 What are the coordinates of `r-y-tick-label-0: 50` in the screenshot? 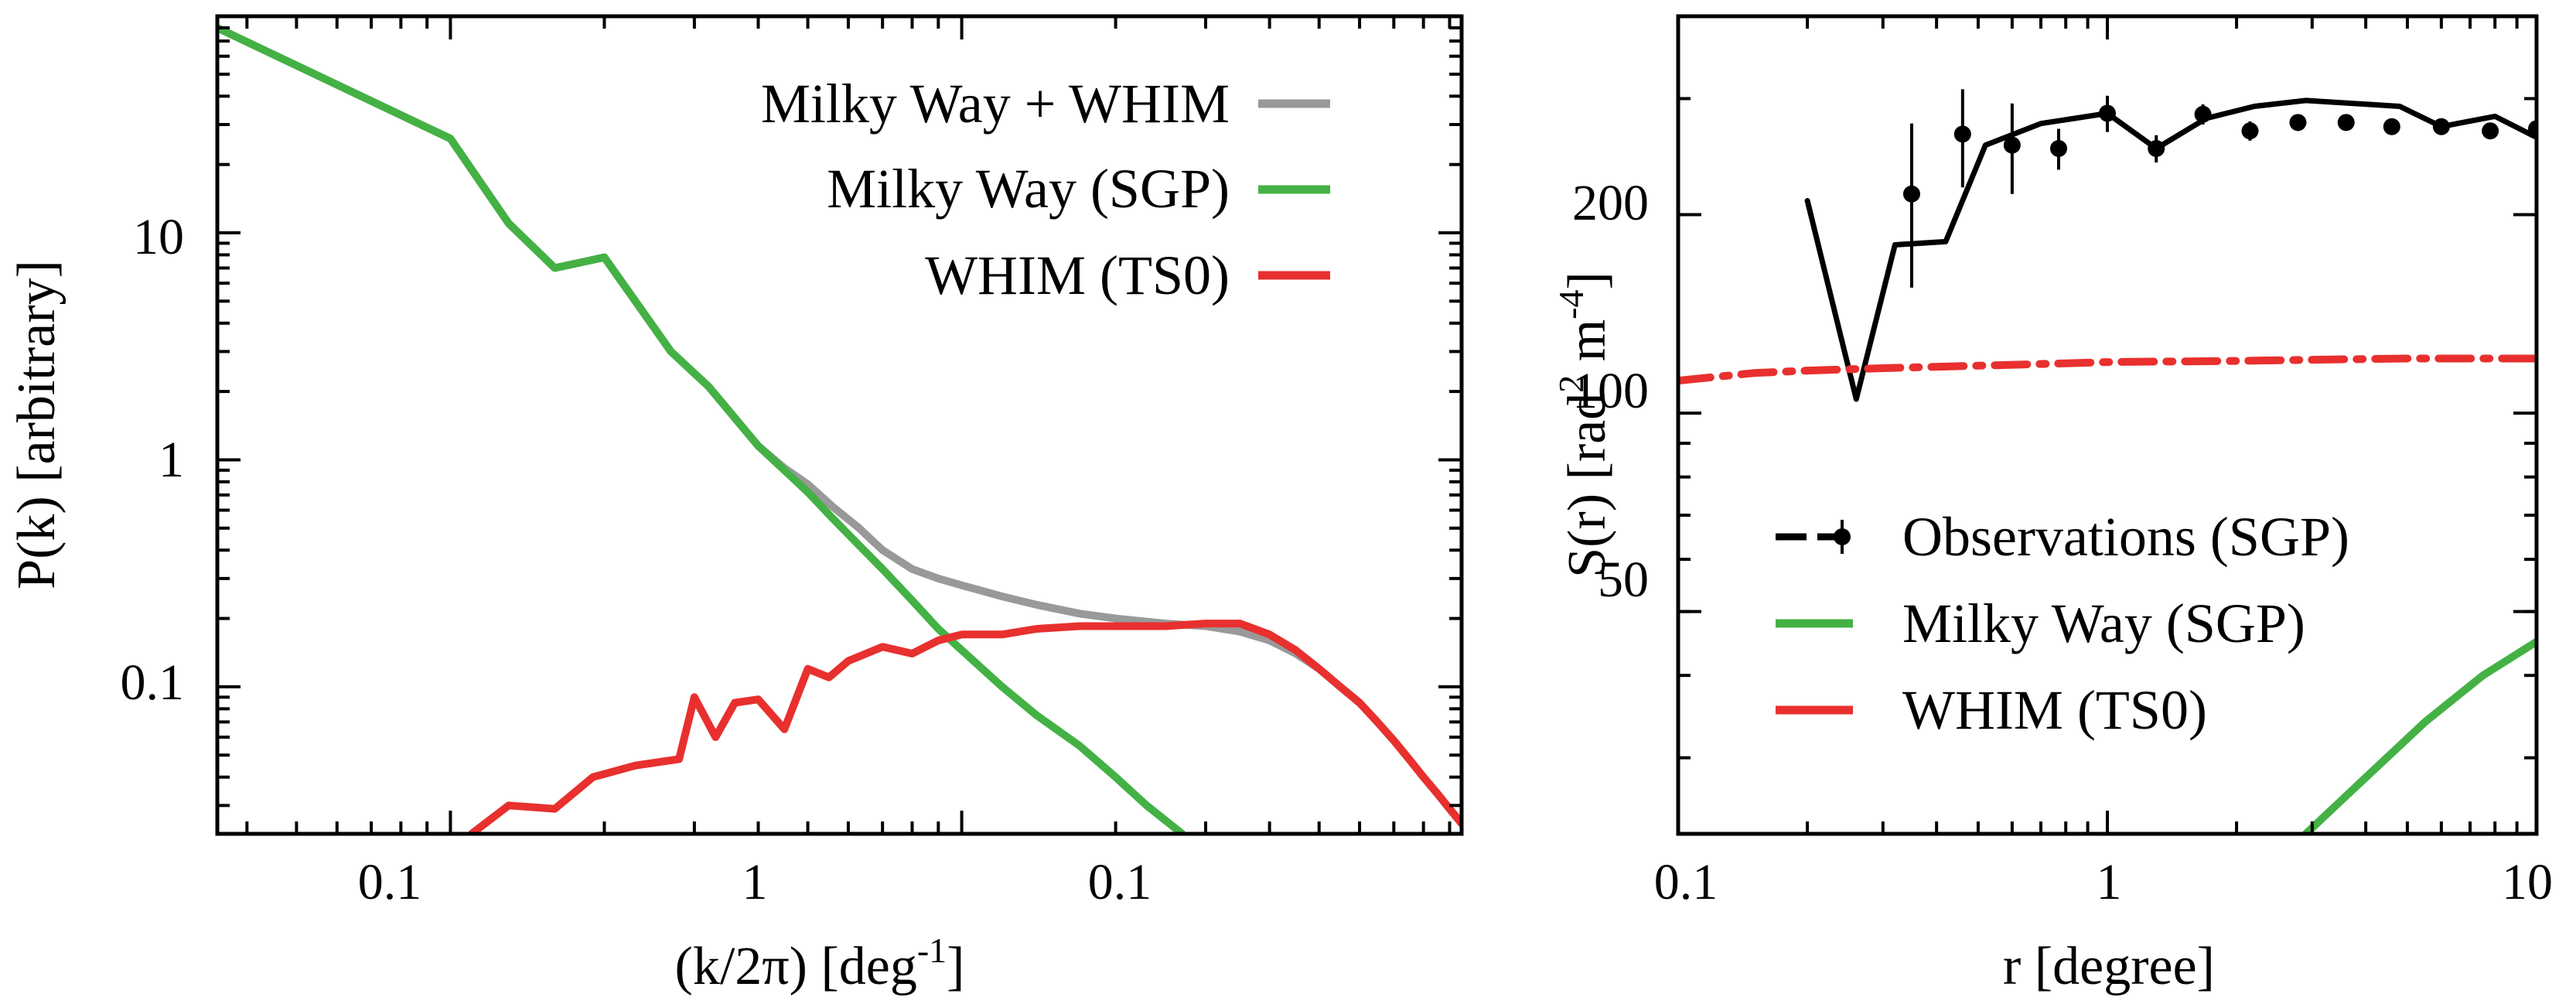 It's located at (1623, 580).